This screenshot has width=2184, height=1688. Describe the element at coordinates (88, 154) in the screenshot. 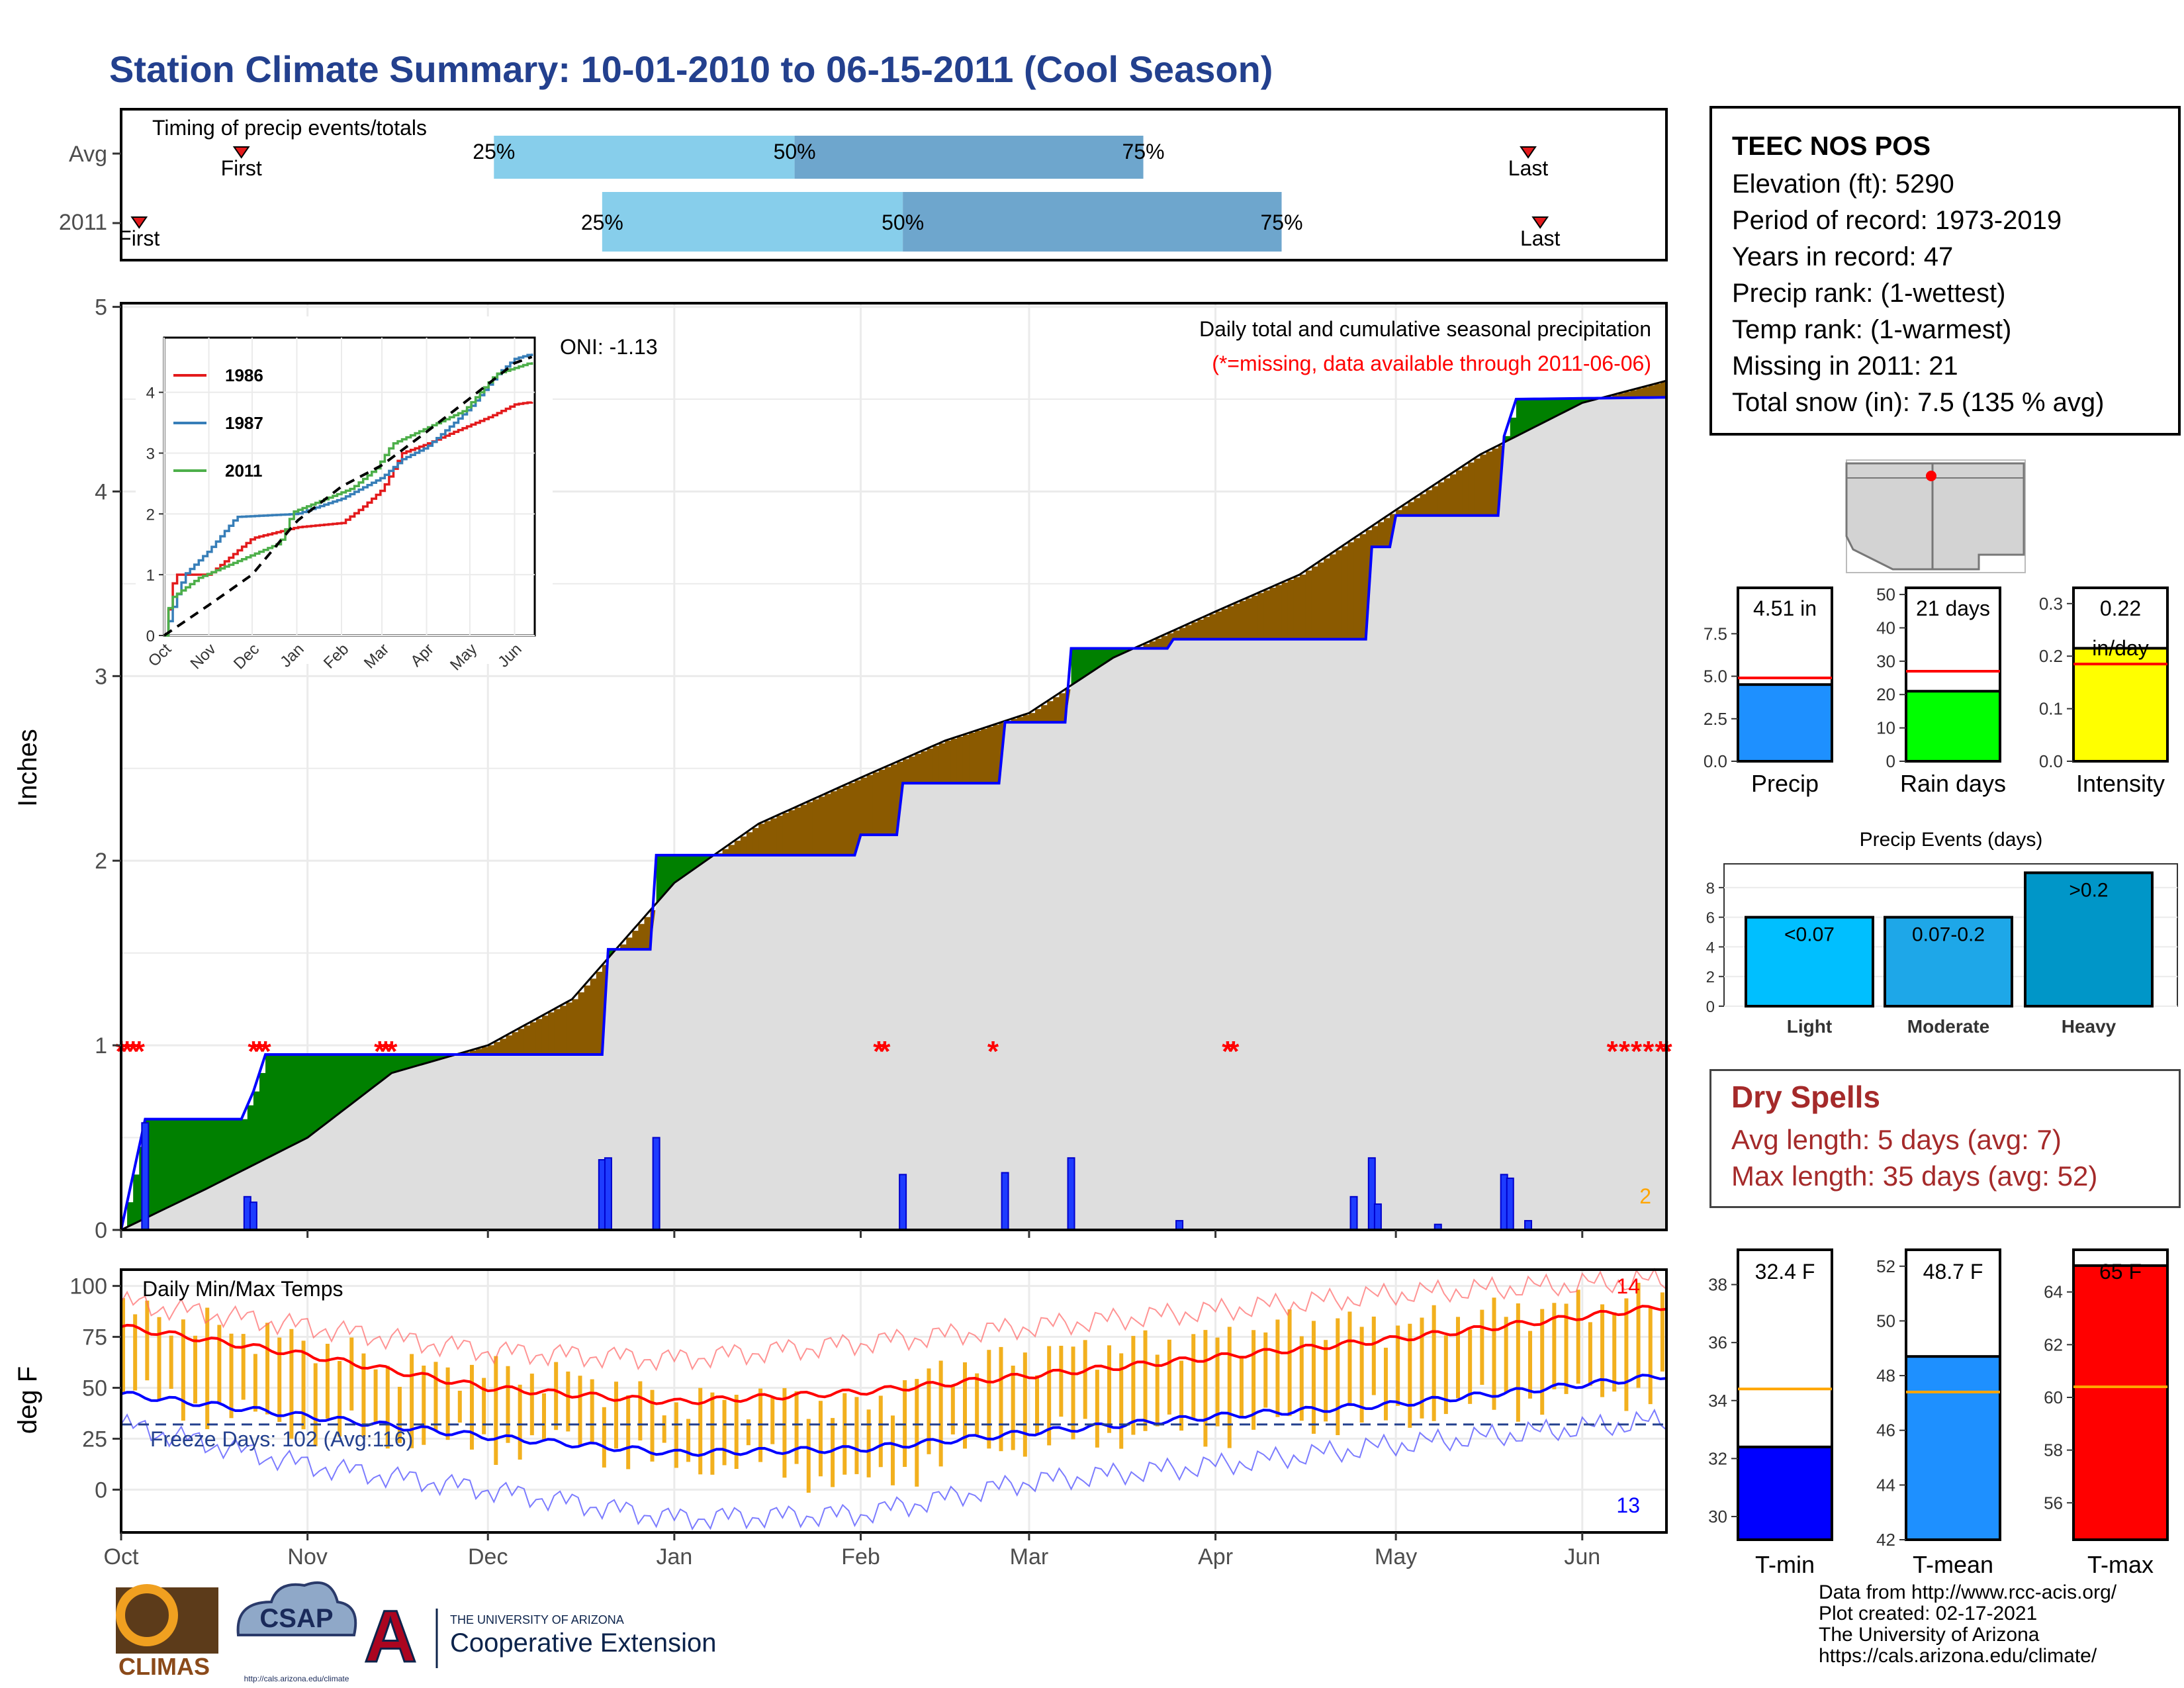

I see `timing-row-label-avg: Avg` at that location.